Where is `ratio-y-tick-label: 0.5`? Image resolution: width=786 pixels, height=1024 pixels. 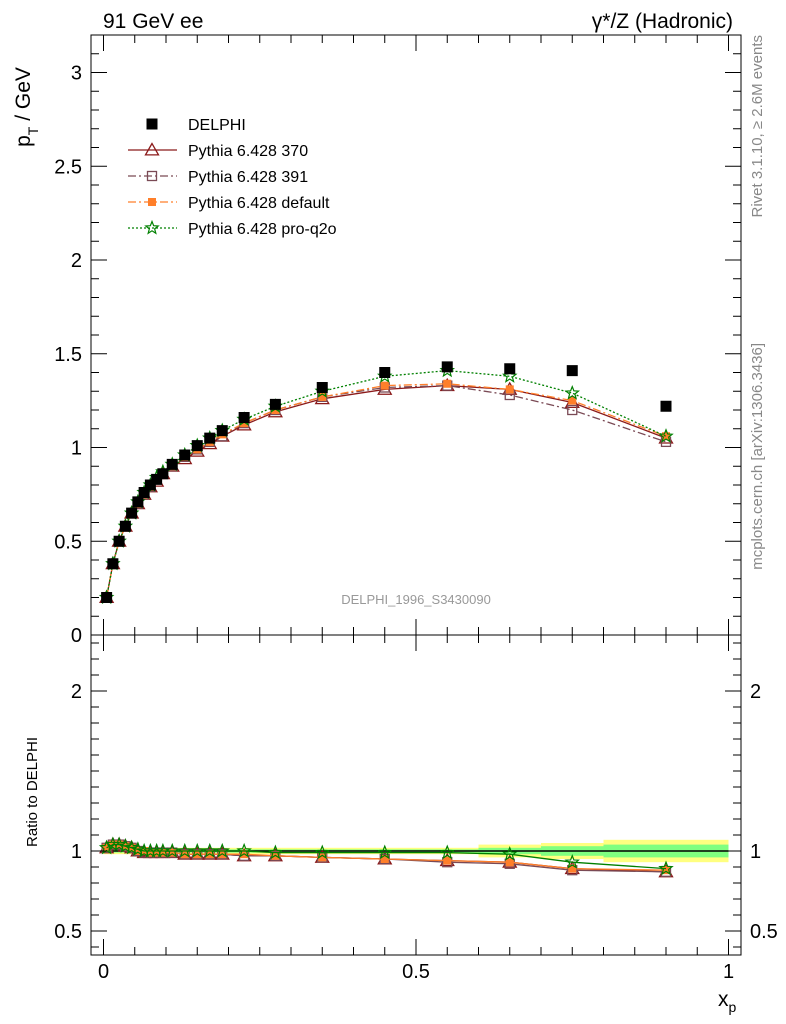 ratio-y-tick-label: 0.5 is located at coordinates (68, 932).